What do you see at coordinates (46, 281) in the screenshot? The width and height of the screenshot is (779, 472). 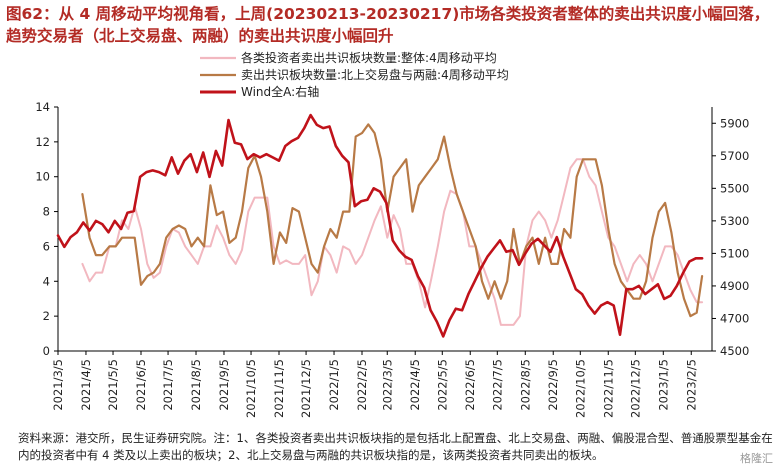 I see `left-tick-label: 4` at bounding box center [46, 281].